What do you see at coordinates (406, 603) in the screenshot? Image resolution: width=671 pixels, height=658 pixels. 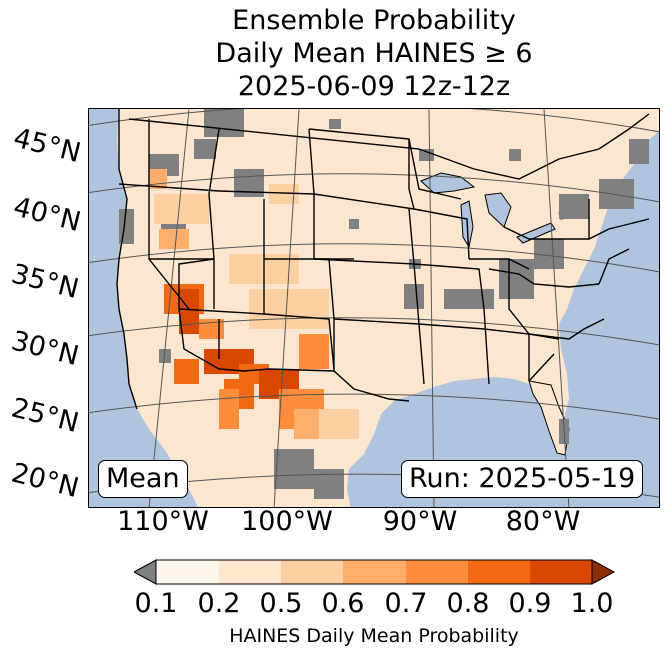 I see `colorbar-tick-4: 0.7` at bounding box center [406, 603].